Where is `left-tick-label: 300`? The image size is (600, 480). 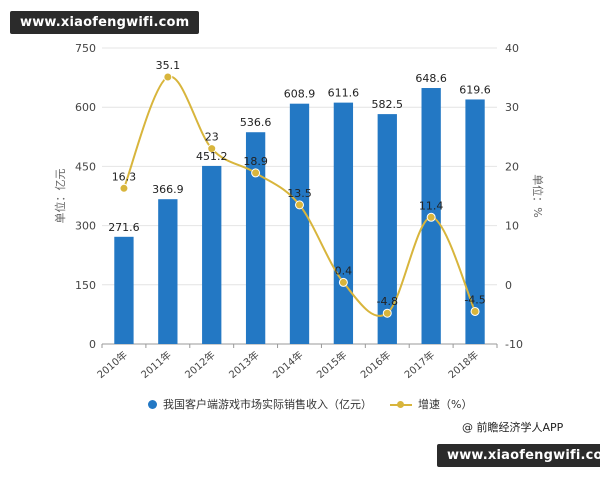 left-tick-label: 300 is located at coordinates (85, 226).